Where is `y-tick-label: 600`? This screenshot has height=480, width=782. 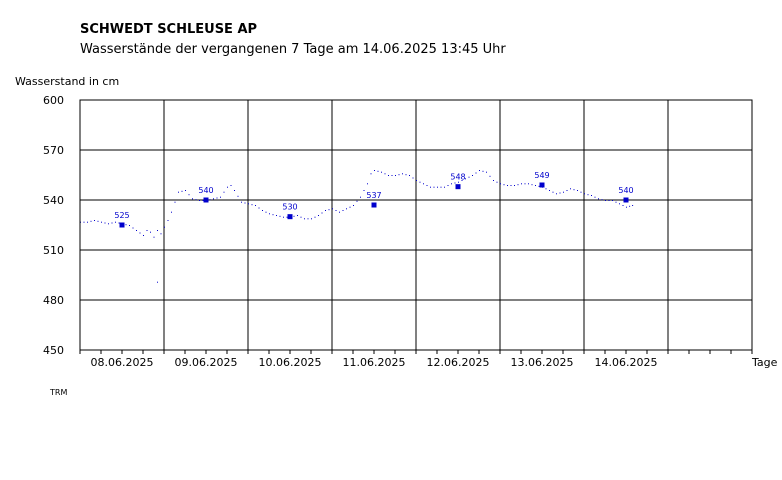 y-tick-label: 600 is located at coordinates (53, 100).